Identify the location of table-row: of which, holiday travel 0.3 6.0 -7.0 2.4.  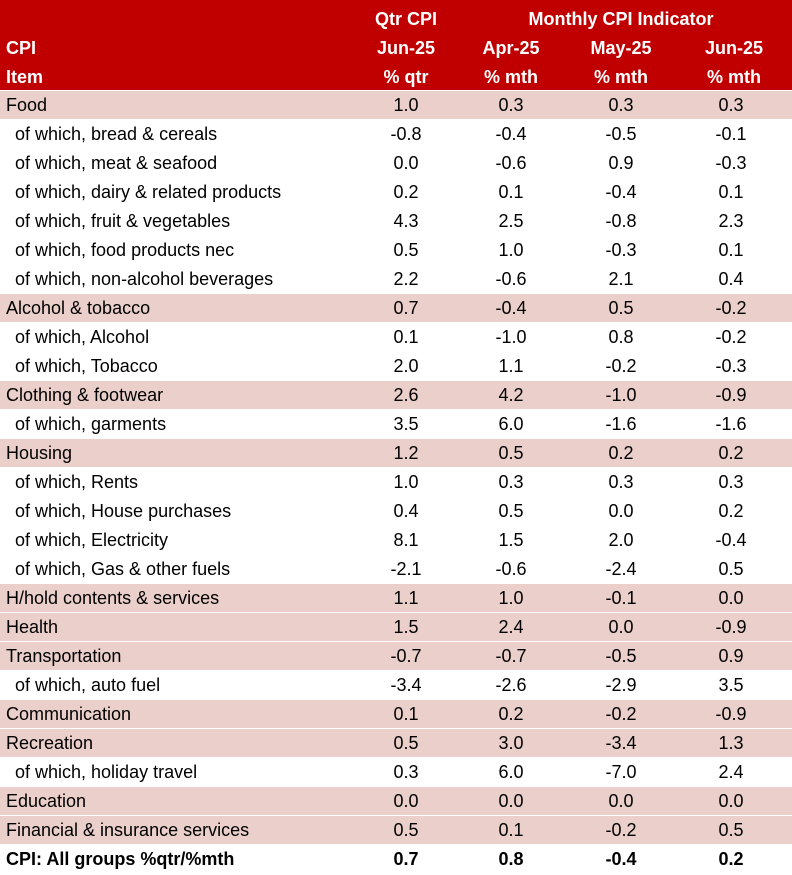
(396, 772).